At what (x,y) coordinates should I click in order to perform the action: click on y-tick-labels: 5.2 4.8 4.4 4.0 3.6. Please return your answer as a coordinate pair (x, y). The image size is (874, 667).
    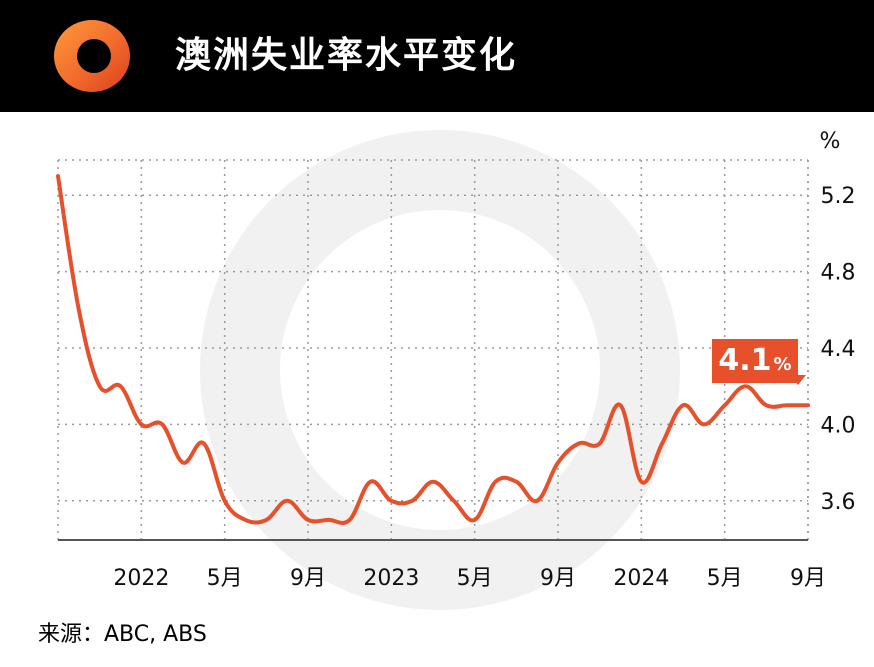
    Looking at the image, I should click on (838, 349).